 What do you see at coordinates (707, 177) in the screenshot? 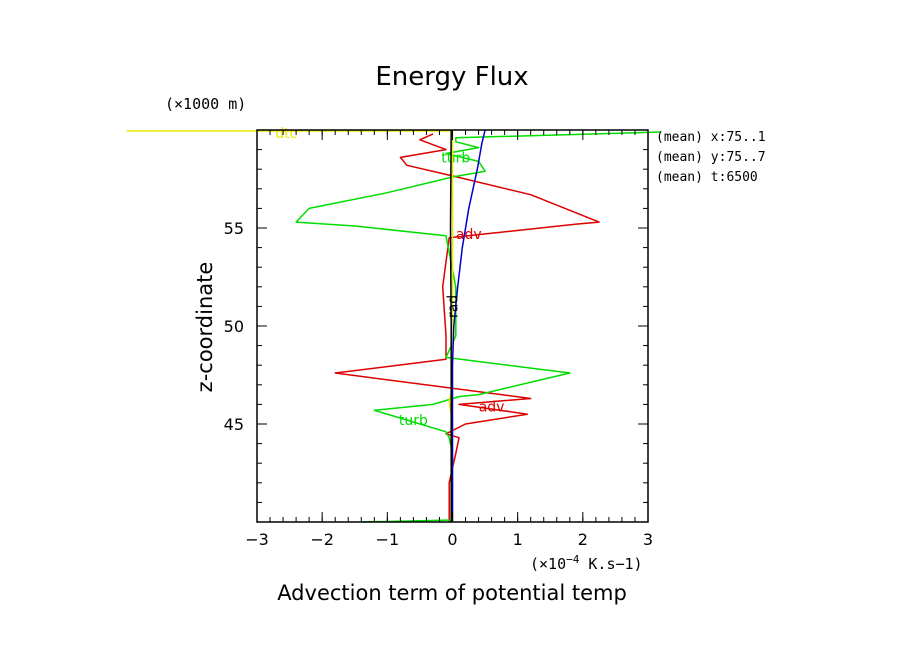
I see `info-line-t: (mean) t:6500` at bounding box center [707, 177].